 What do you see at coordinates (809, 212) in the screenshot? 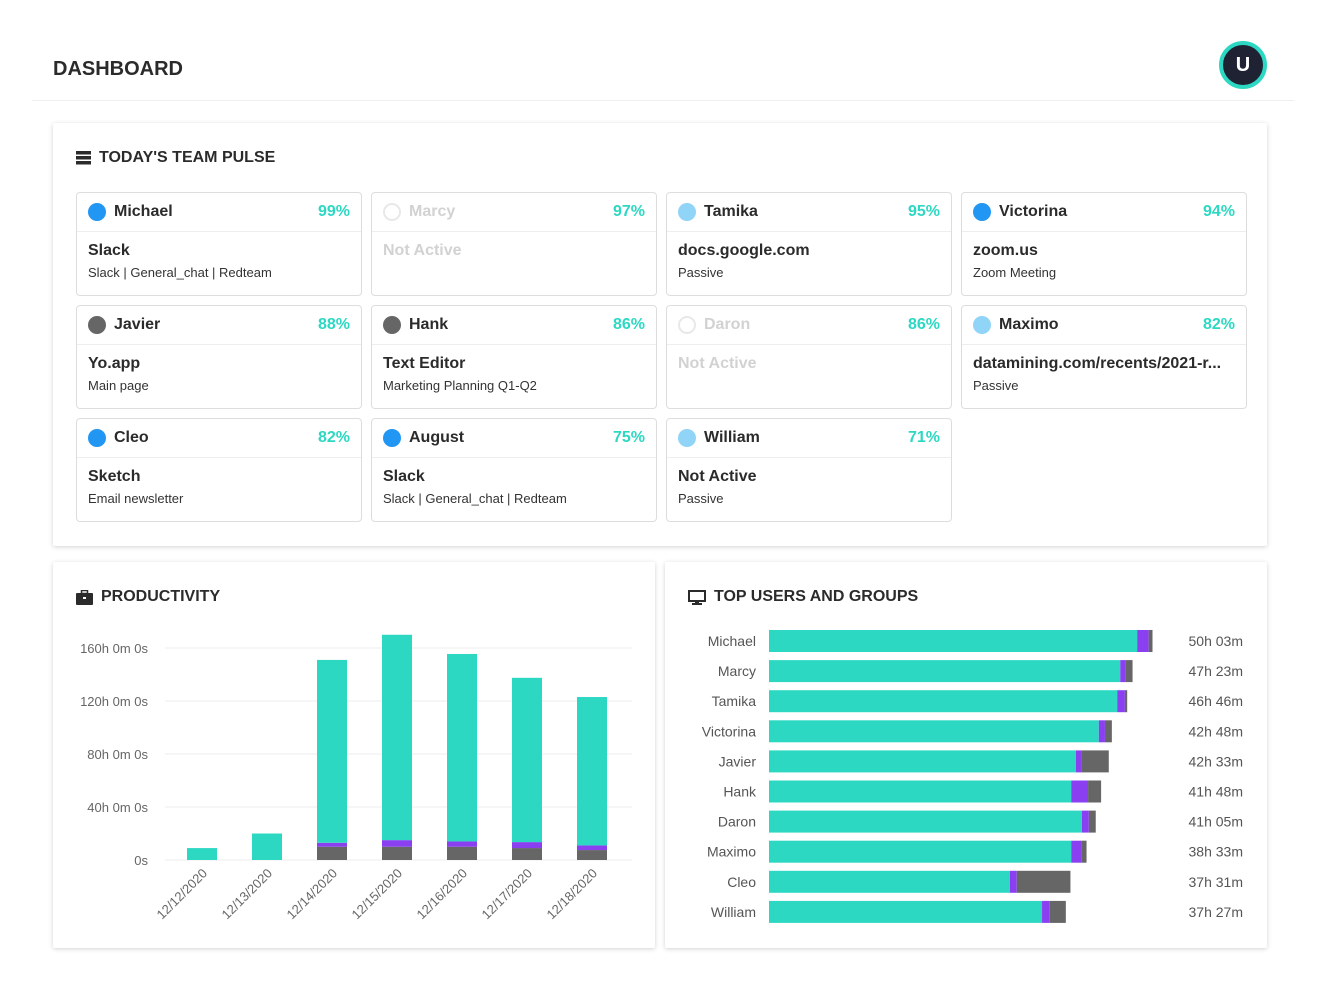
I see `card-header: Tamika 95%` at bounding box center [809, 212].